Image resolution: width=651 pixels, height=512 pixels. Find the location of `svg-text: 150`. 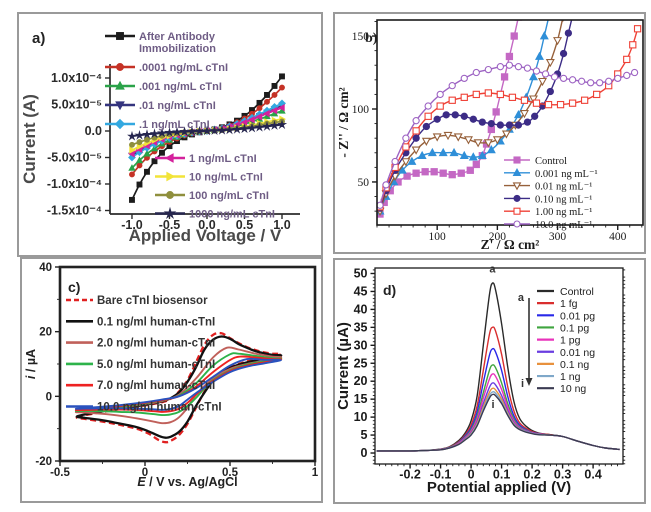

svg-text: 150 is located at coordinates (361, 37).